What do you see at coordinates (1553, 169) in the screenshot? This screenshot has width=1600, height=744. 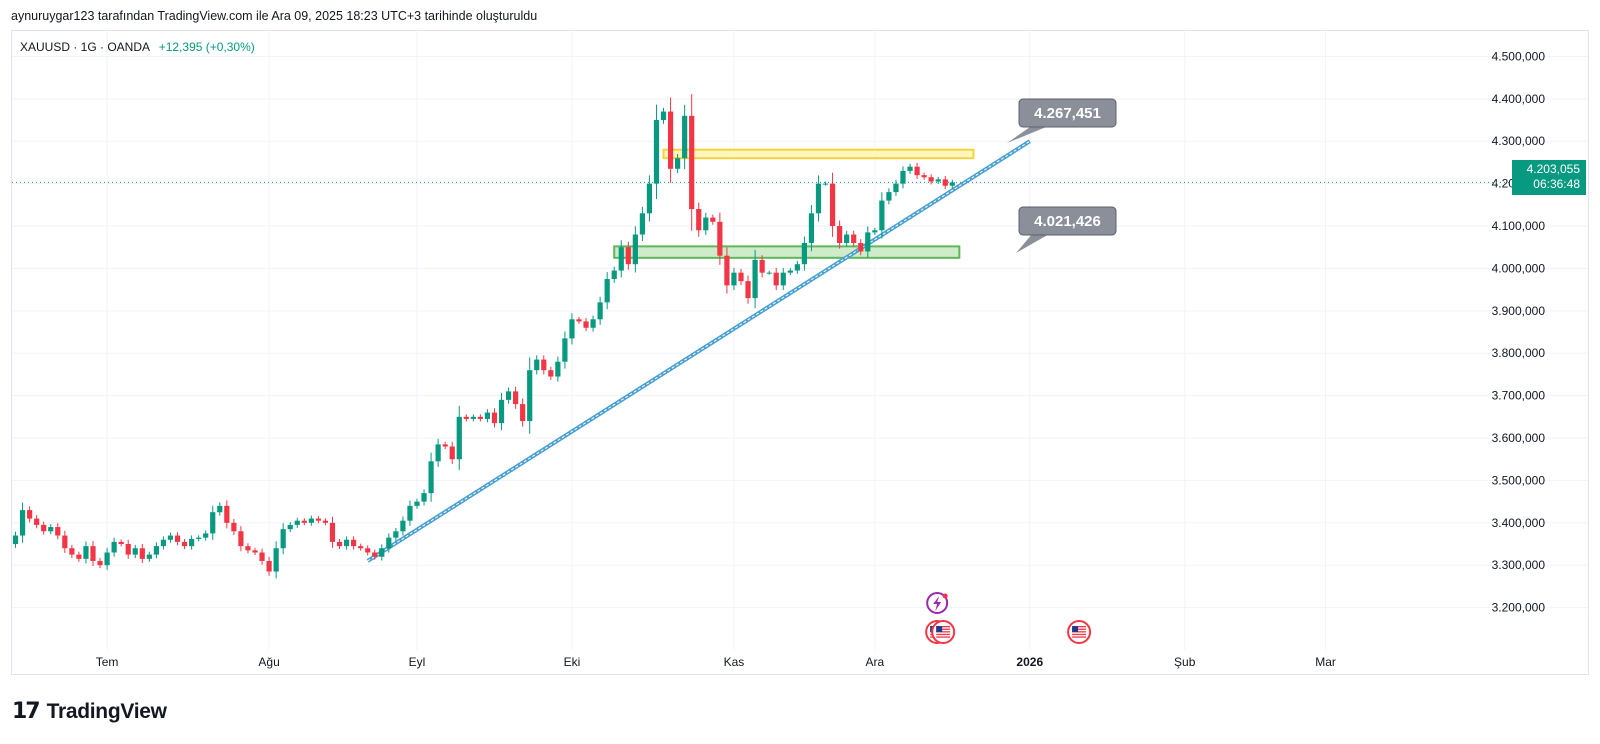 I see `current-price-value: 4.203,055` at bounding box center [1553, 169].